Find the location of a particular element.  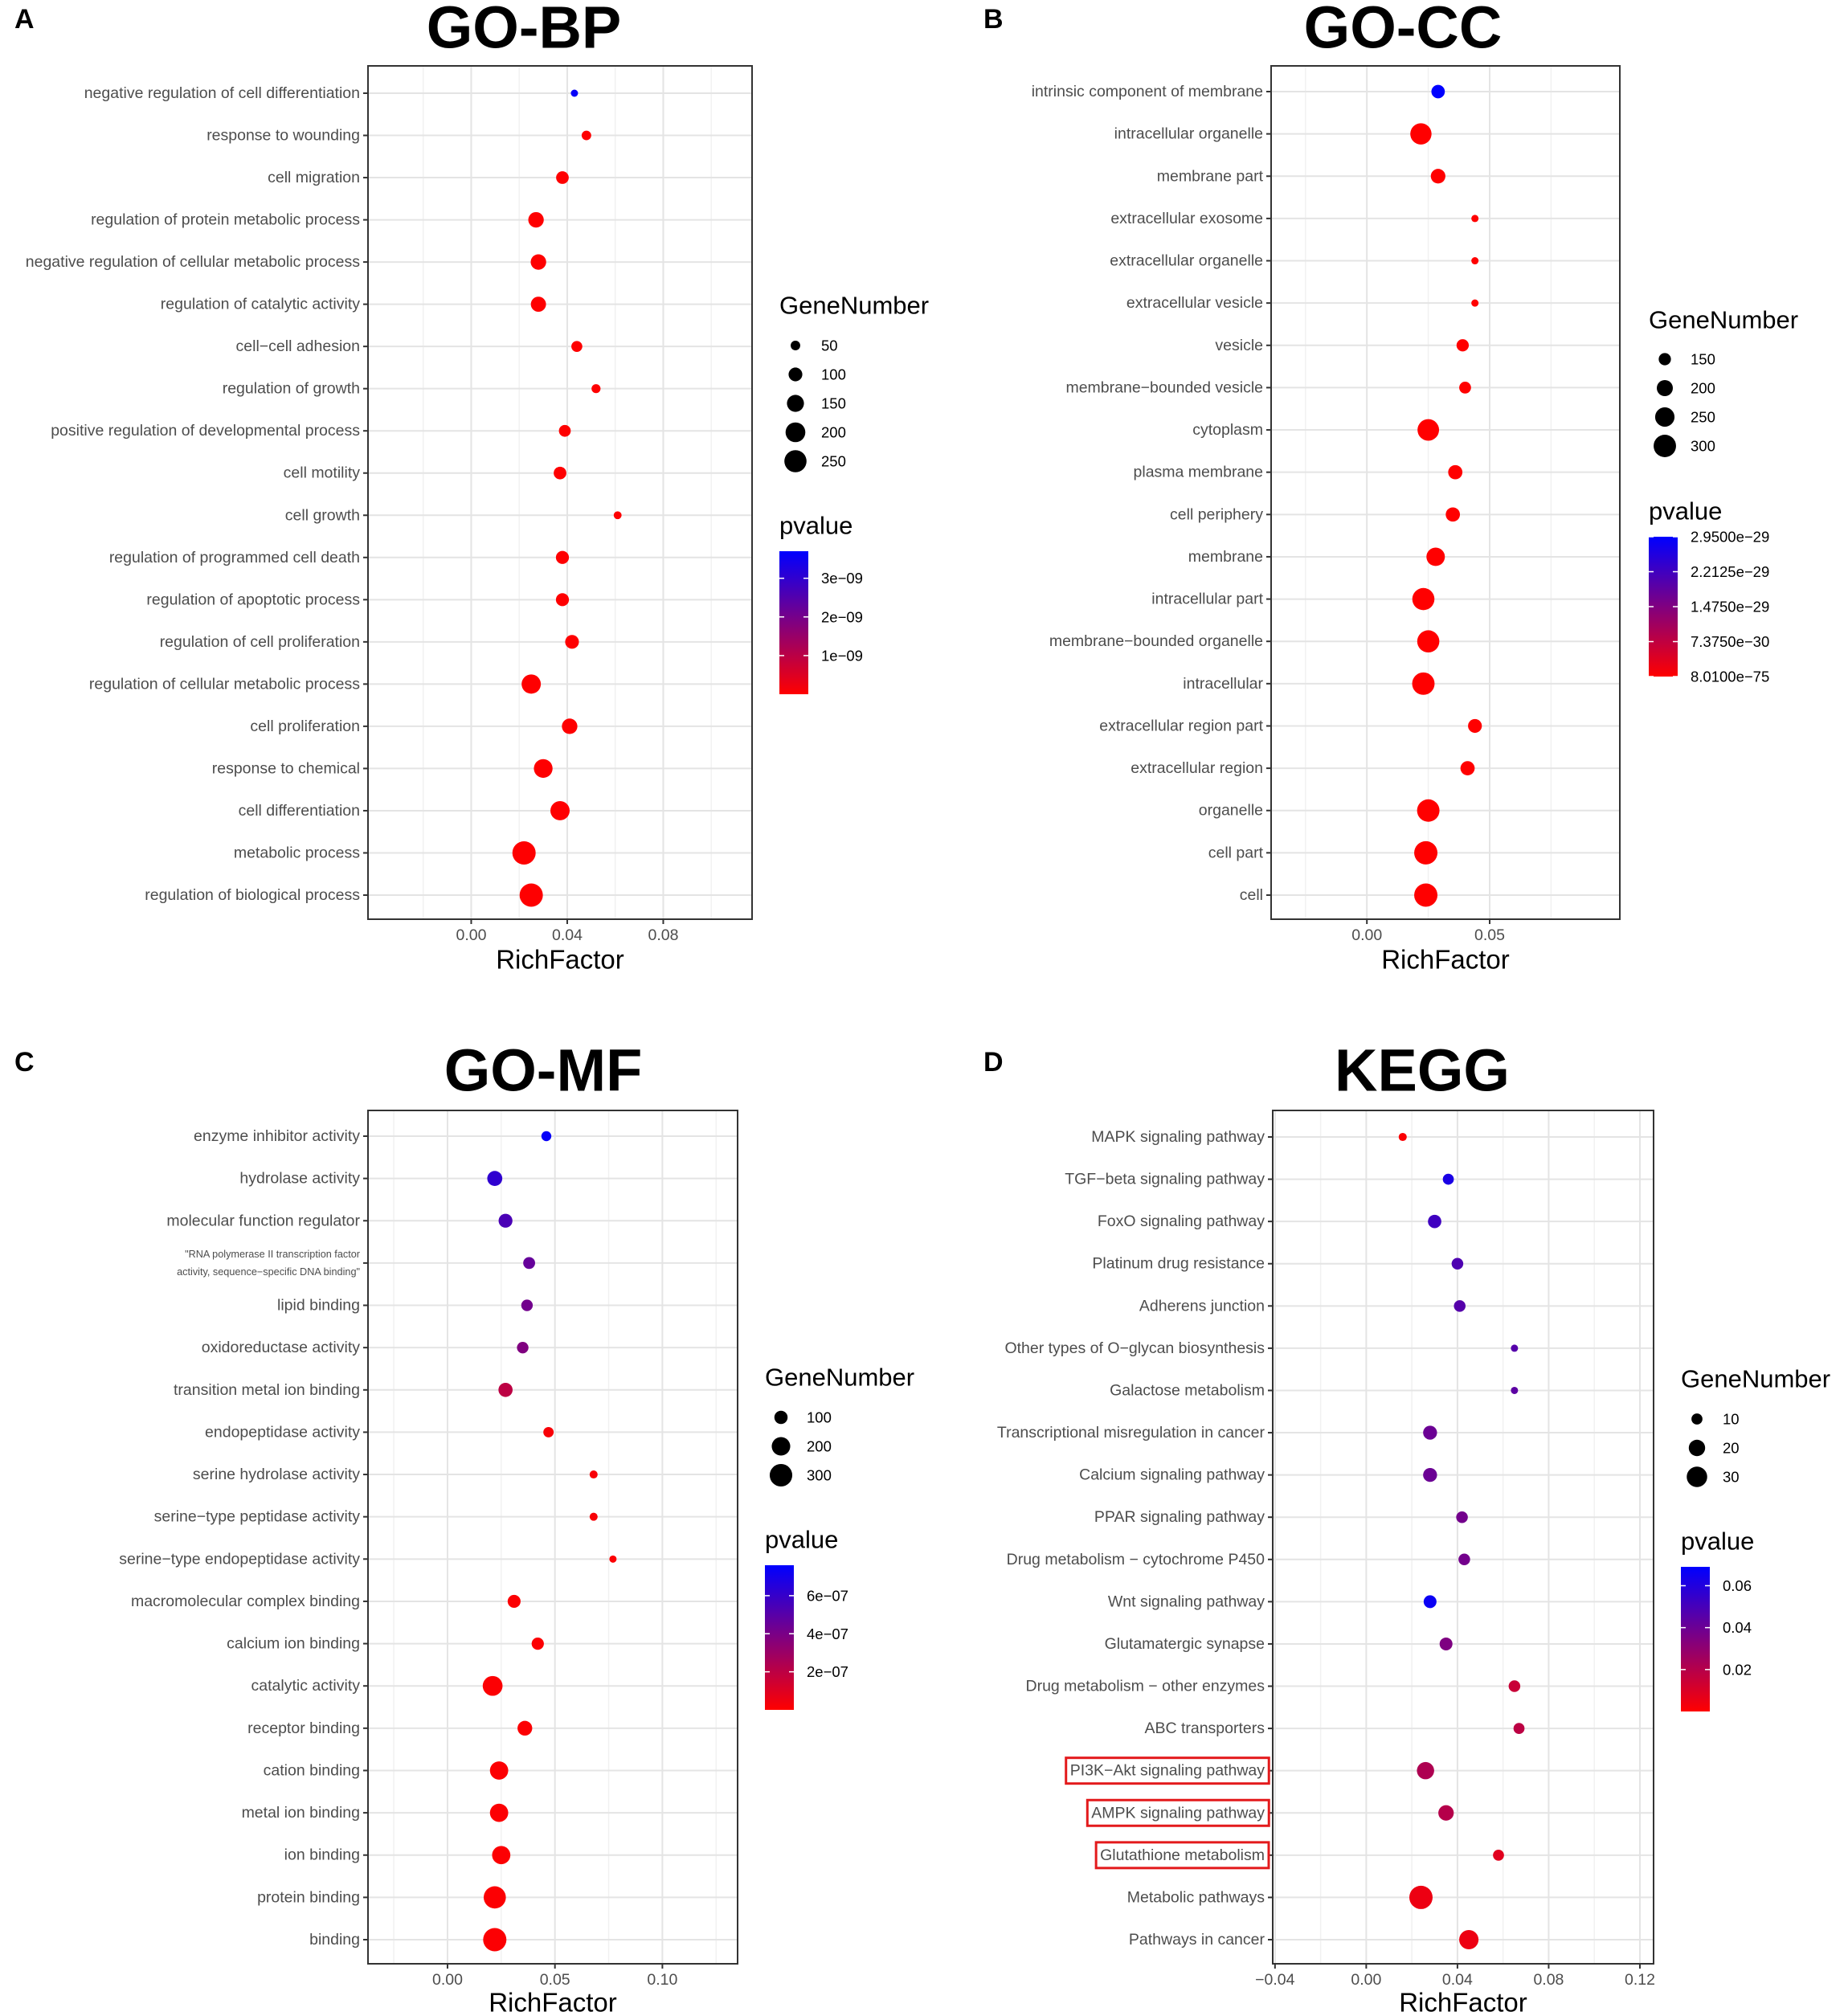

term-label: PPAR signaling pathway is located at coordinates (1179, 1517).